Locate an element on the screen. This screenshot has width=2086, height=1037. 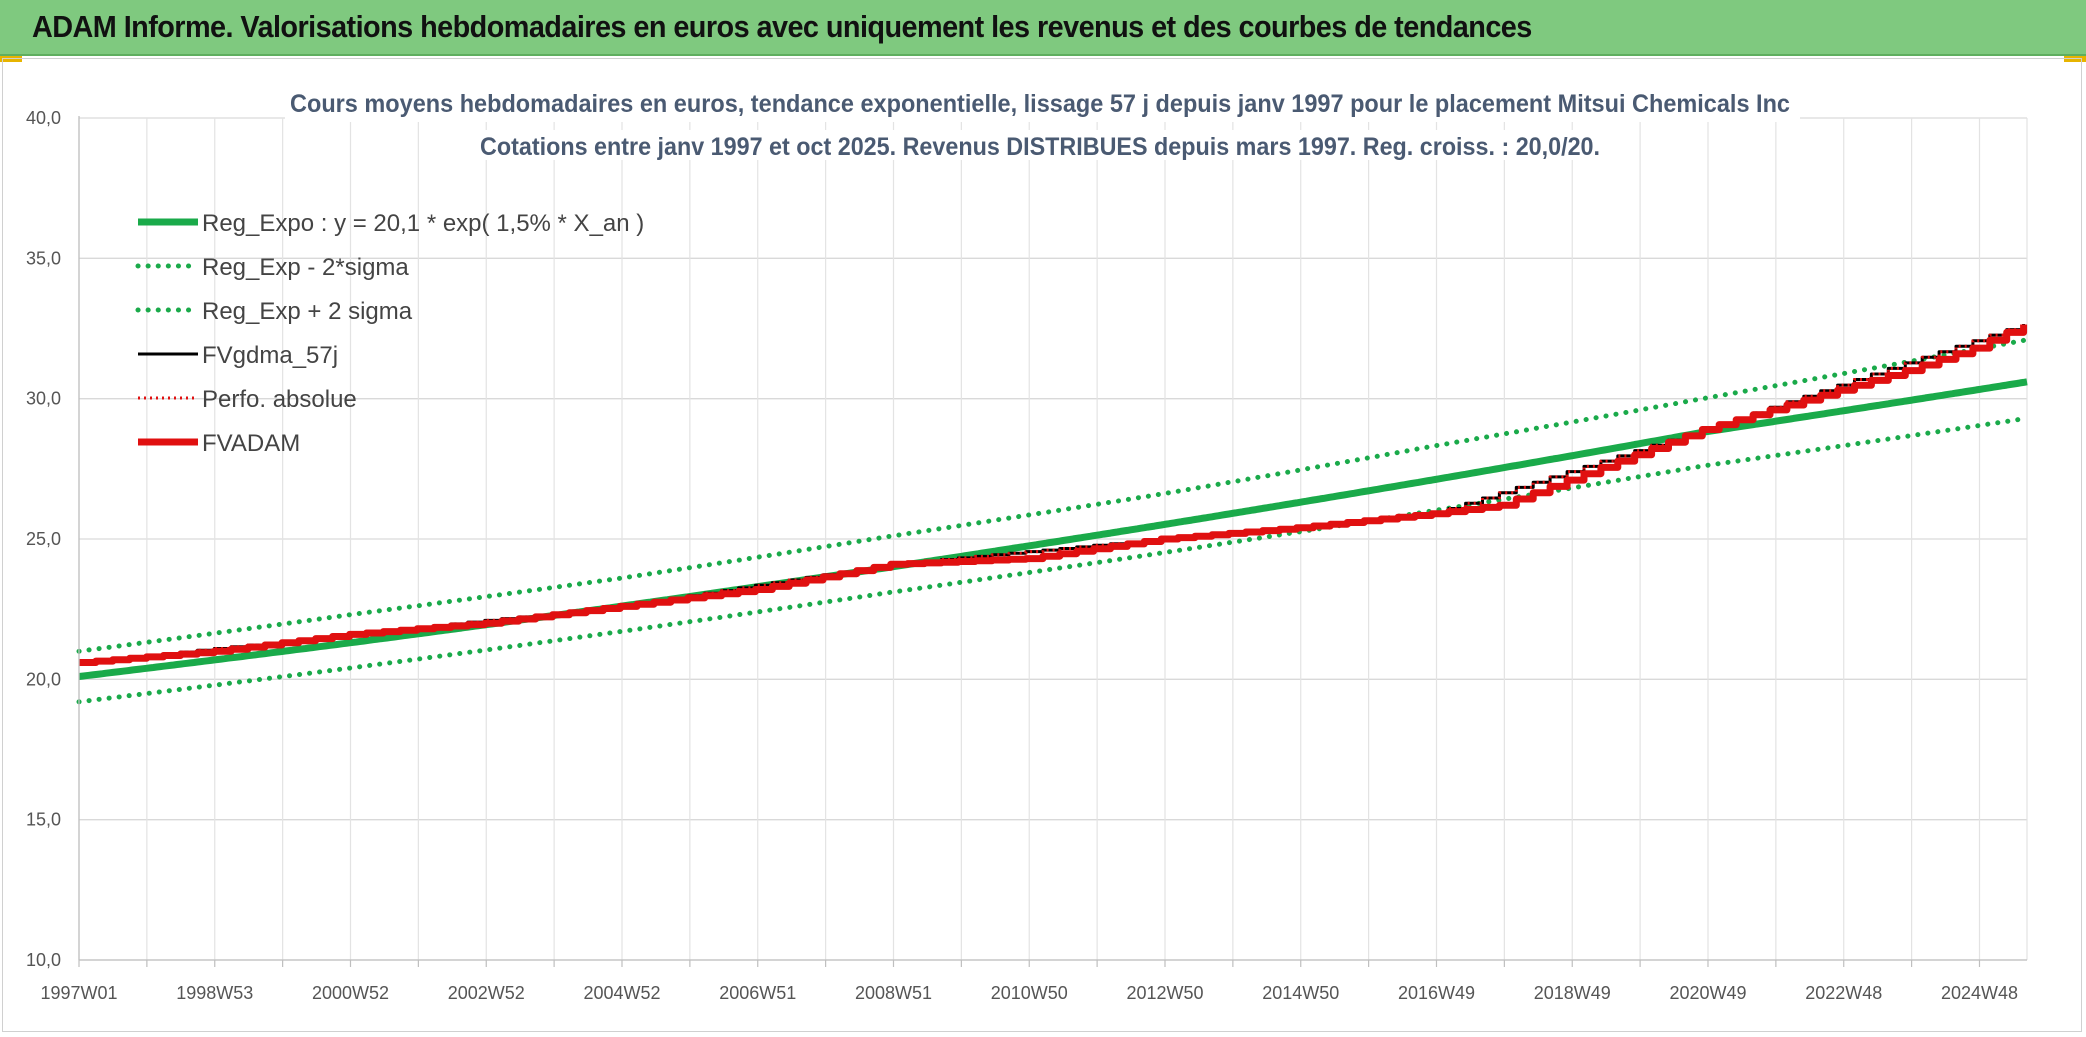
x-tick-label: 2024W48 is located at coordinates (1979, 993).